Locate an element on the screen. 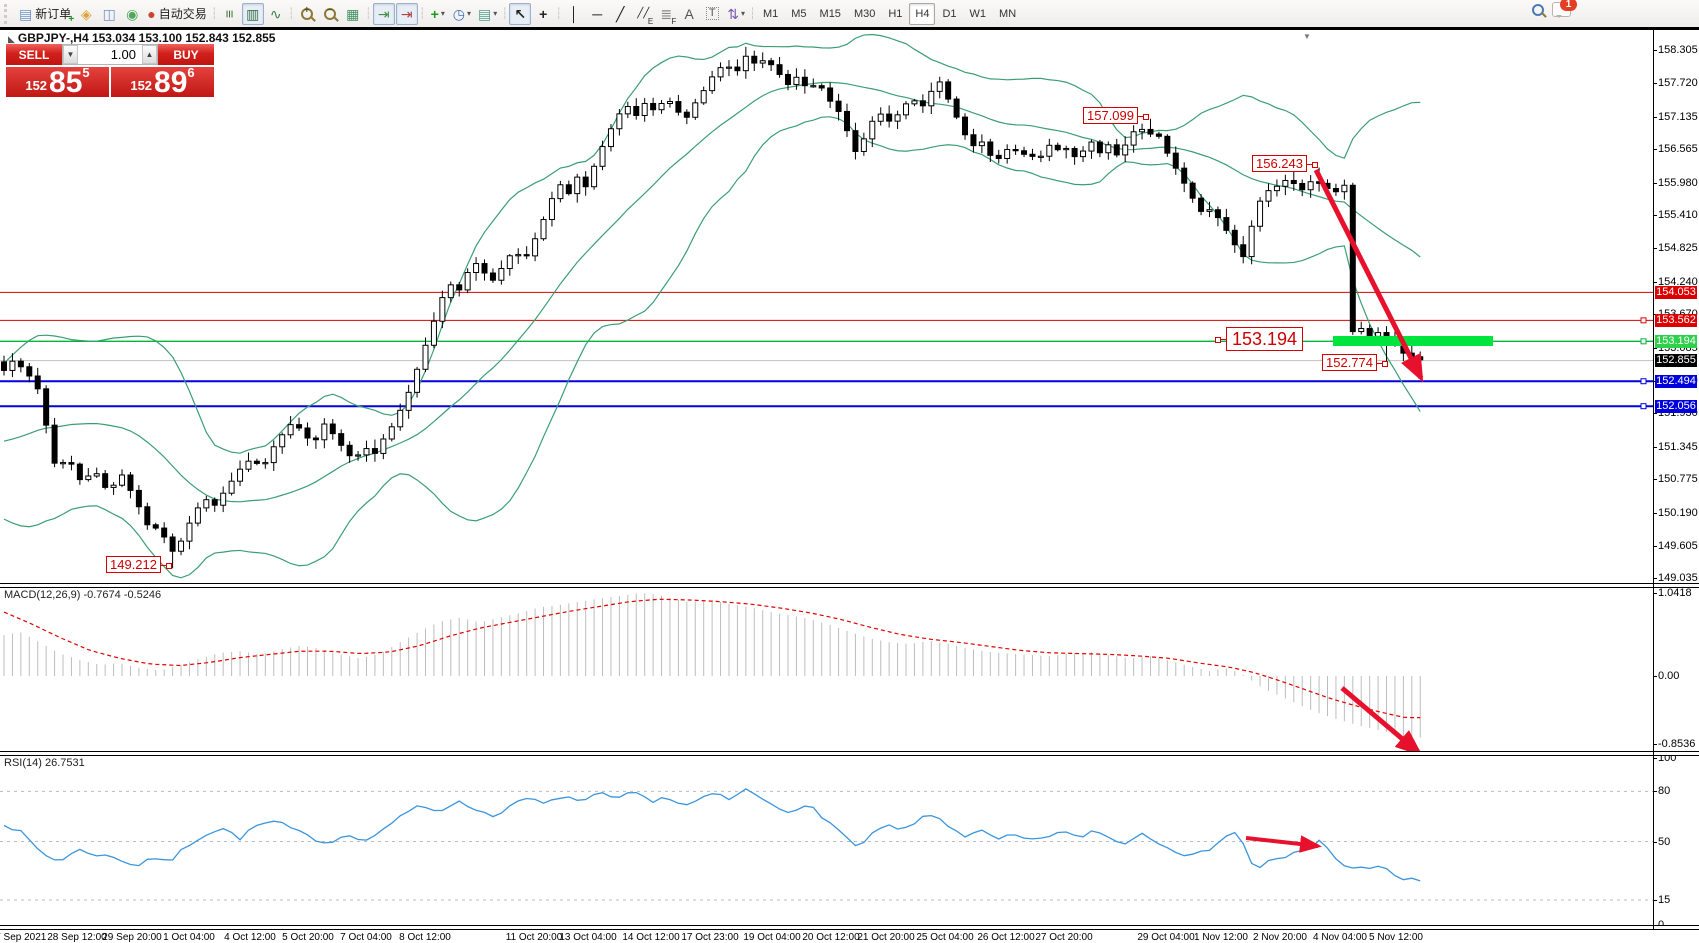 The height and width of the screenshot is (943, 1699). timeframe-m1-button: M1 is located at coordinates (770, 13).